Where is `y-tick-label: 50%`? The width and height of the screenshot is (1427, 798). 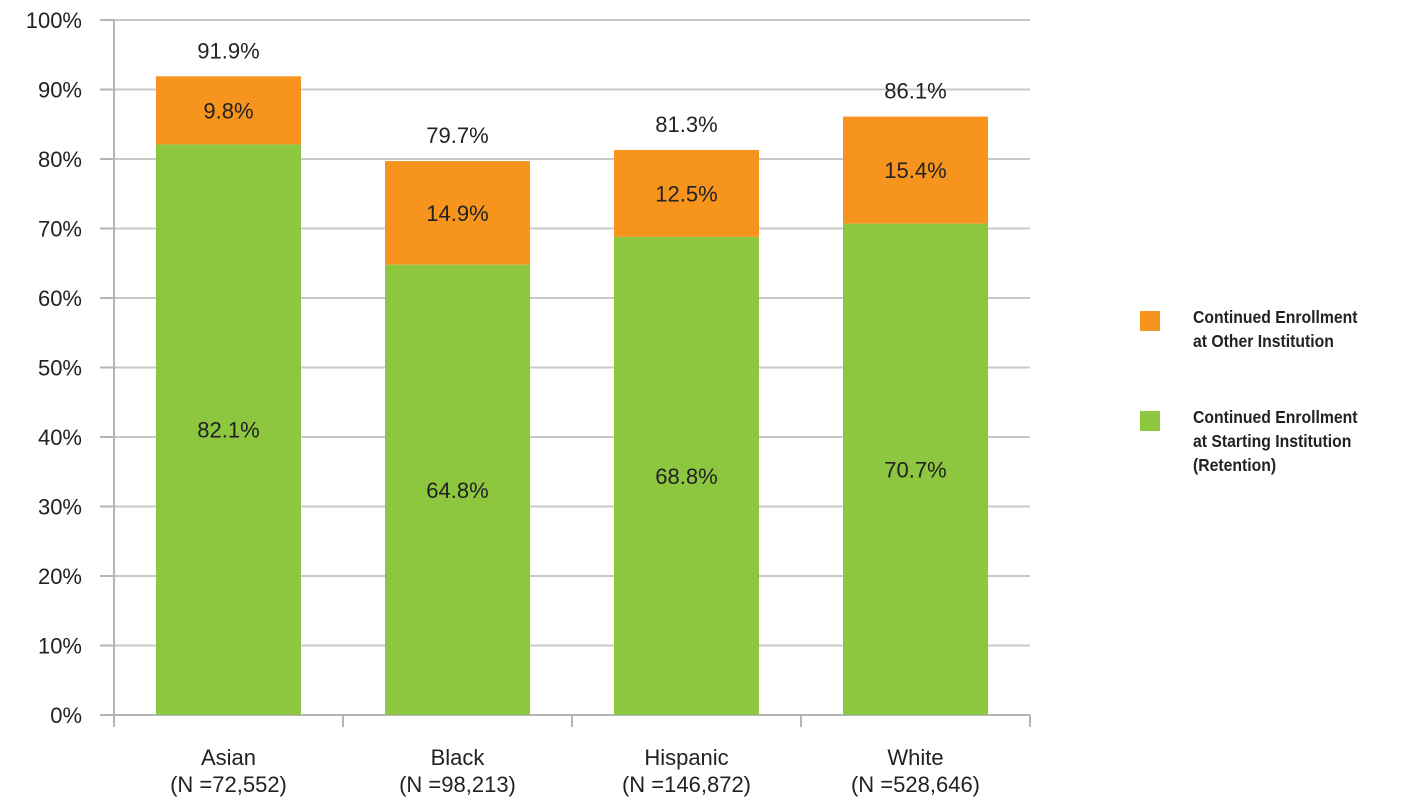 y-tick-label: 50% is located at coordinates (60, 368).